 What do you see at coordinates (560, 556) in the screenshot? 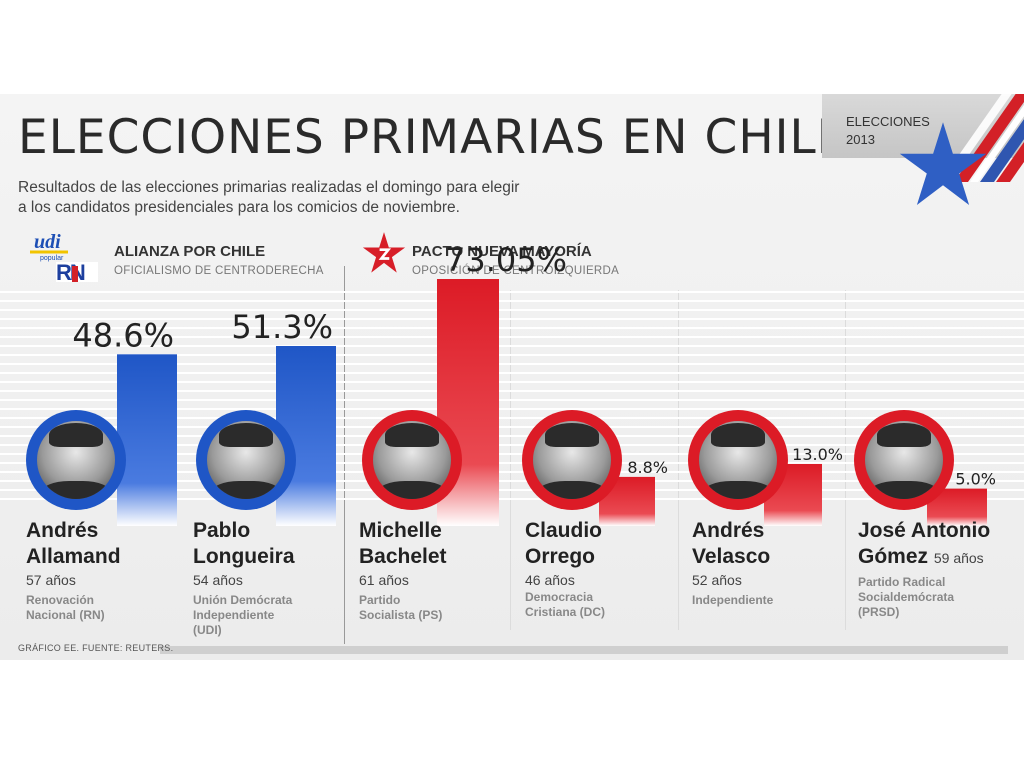
I see `candidate-last-name: Orrego` at bounding box center [560, 556].